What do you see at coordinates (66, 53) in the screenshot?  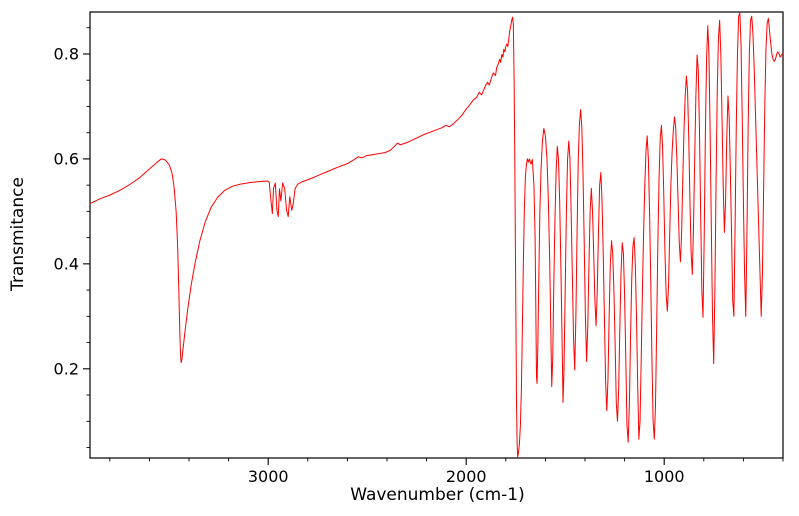 I see `y-tick-label: 0.8` at bounding box center [66, 53].